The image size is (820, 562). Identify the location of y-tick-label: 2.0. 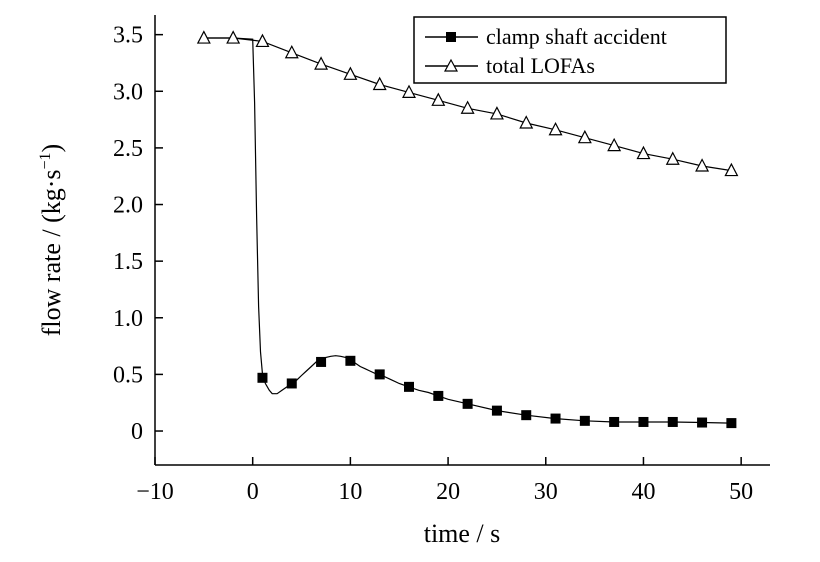
(128, 206).